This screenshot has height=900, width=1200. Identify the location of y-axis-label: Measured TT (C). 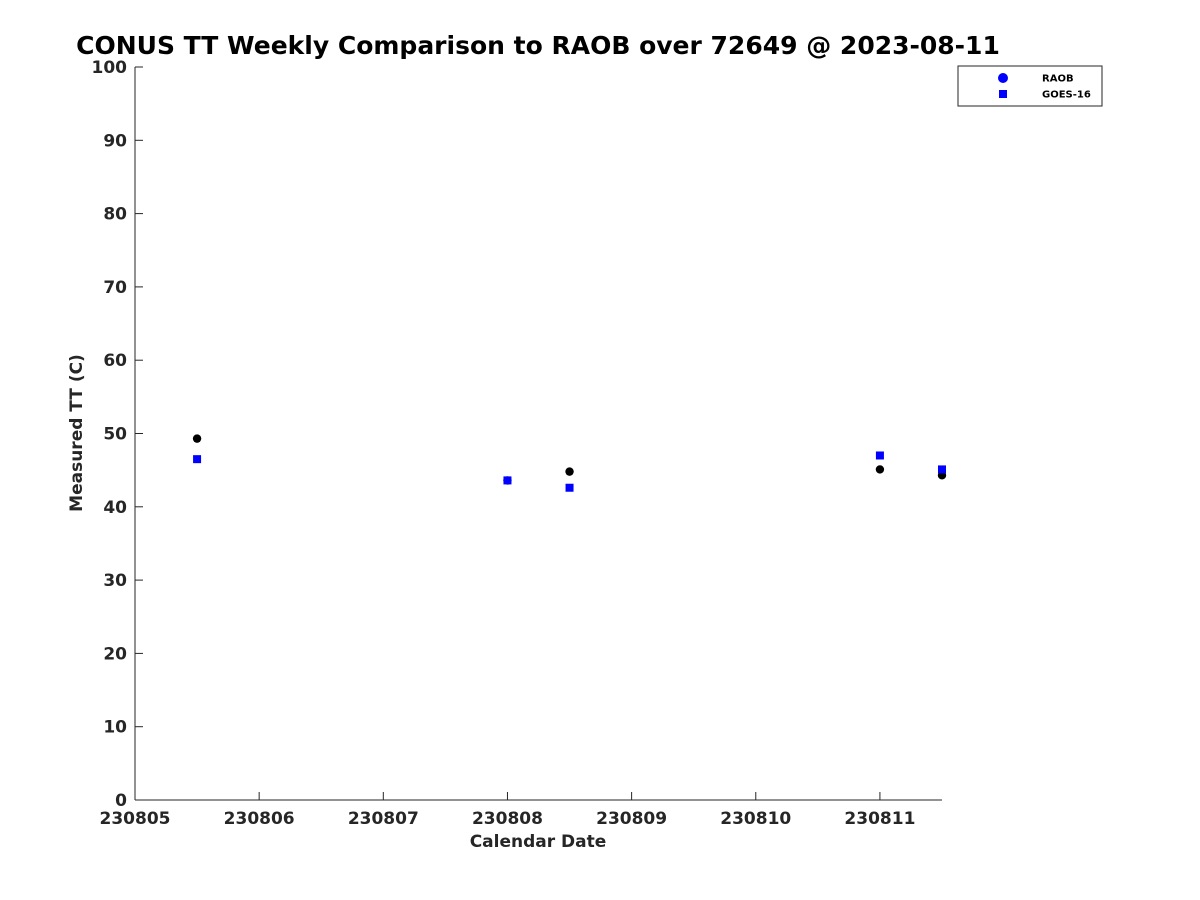
(77, 433).